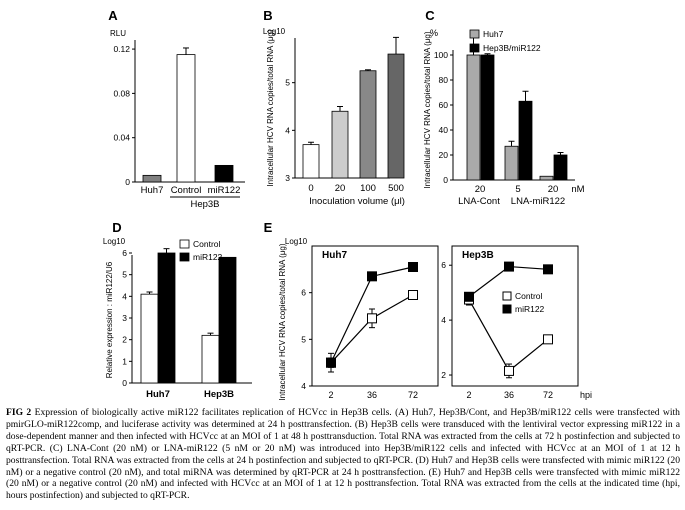 This screenshot has width=685, height=510. Describe the element at coordinates (114, 241) in the screenshot. I see `panel-d-unit: Log10` at that location.